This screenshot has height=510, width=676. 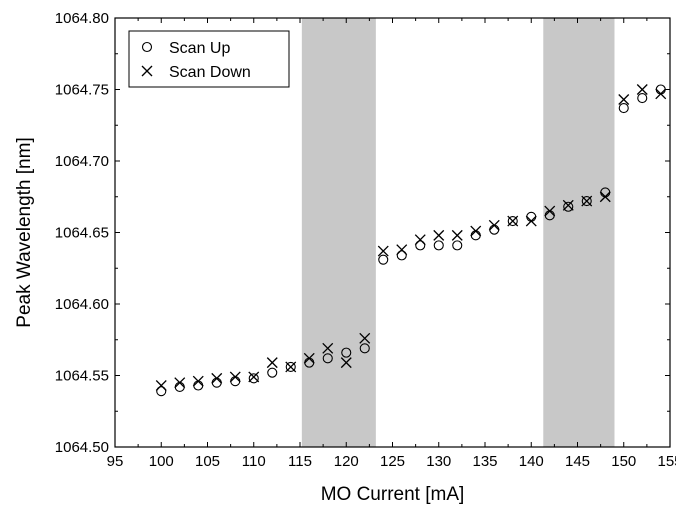 What do you see at coordinates (82, 304) in the screenshot?
I see `y-tick-label: 1064.60` at bounding box center [82, 304].